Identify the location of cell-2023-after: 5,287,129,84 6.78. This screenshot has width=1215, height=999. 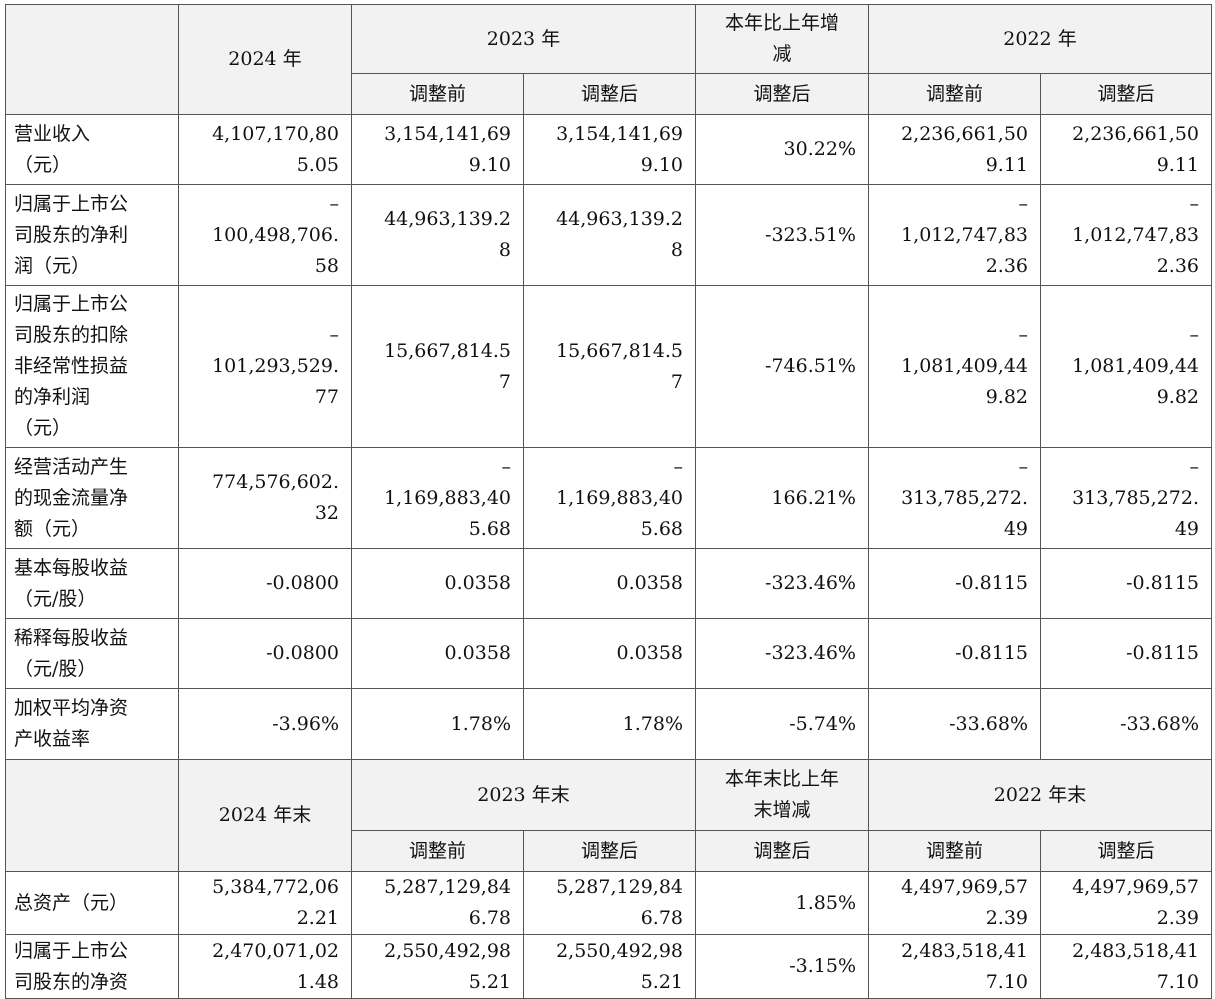
(609, 903).